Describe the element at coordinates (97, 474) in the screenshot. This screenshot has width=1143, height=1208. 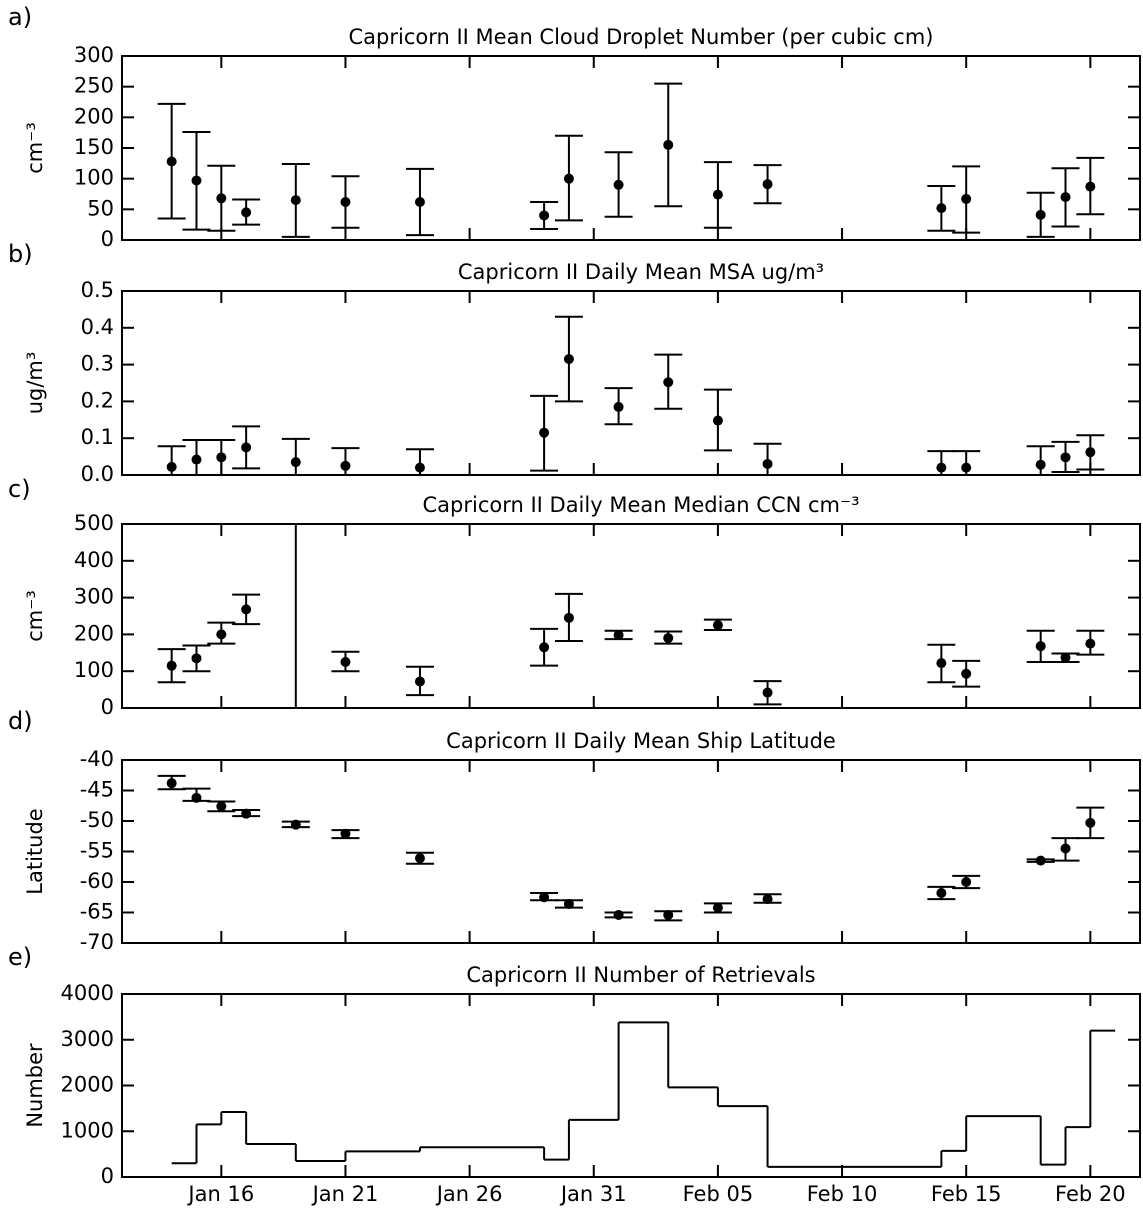
I see `y-tick-label: 0.0` at that location.